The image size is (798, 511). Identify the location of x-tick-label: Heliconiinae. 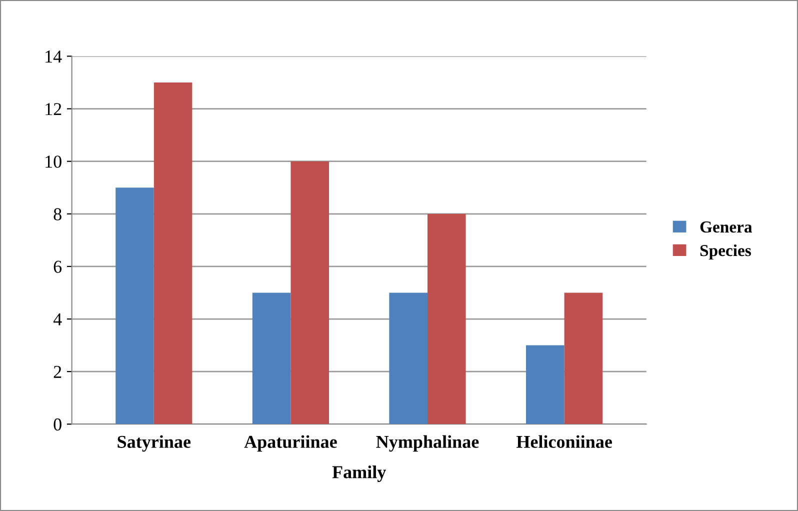
(564, 441).